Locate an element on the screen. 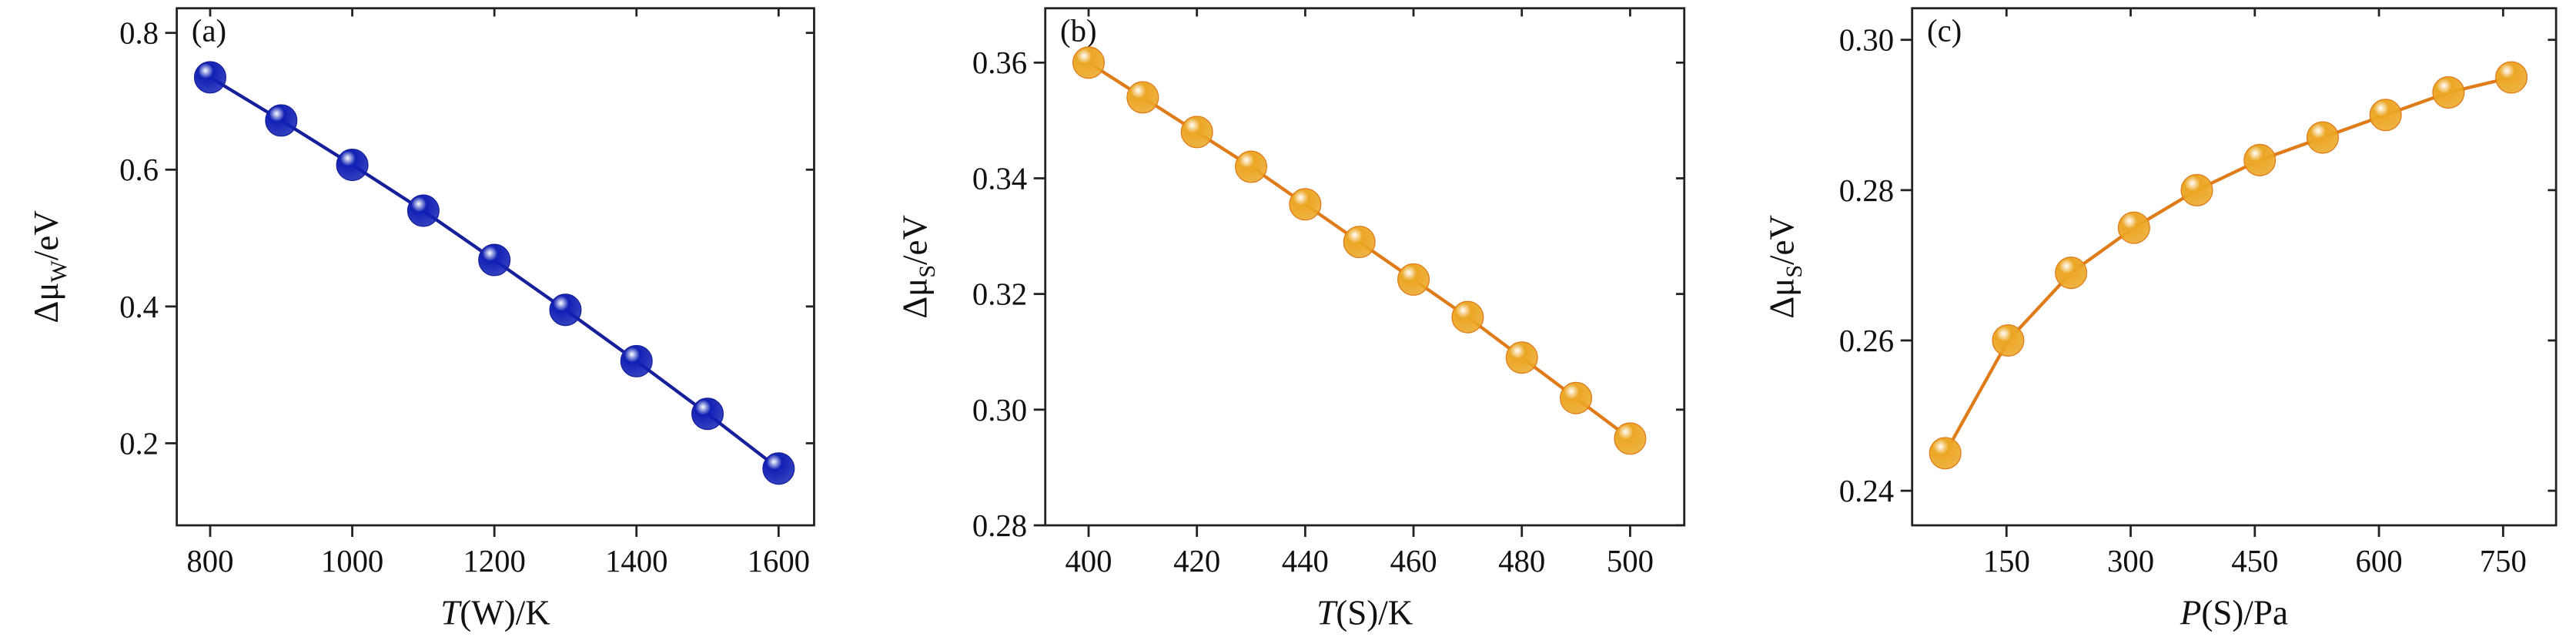 This screenshot has height=637, width=2576. panel-label: (b) is located at coordinates (1079, 31).